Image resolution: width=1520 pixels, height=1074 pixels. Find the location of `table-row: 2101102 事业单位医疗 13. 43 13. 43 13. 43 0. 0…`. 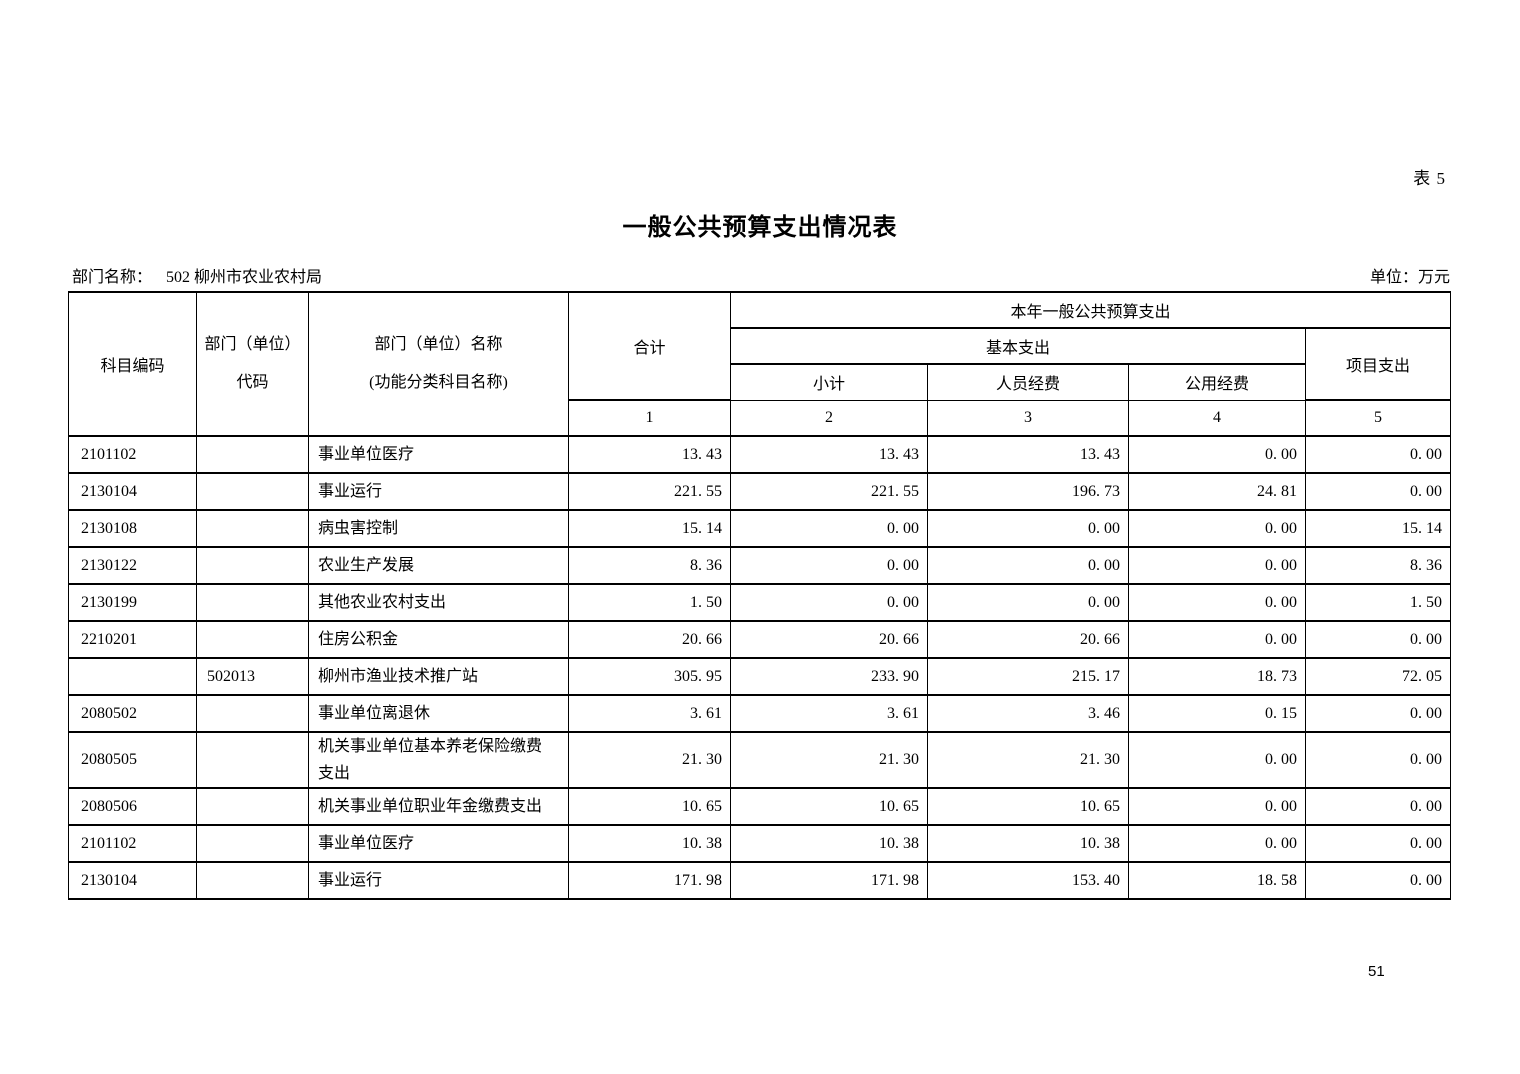

table-row: 2101102 事业单位医疗 13. 43 13. 43 13. 43 0. 0… is located at coordinates (760, 454).